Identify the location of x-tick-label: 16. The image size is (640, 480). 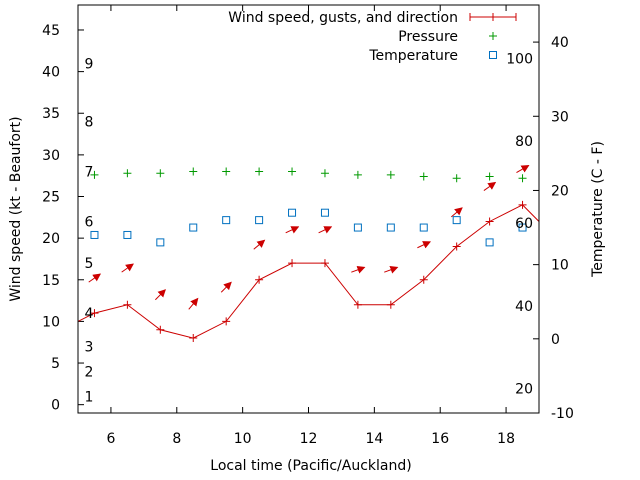
(440, 439).